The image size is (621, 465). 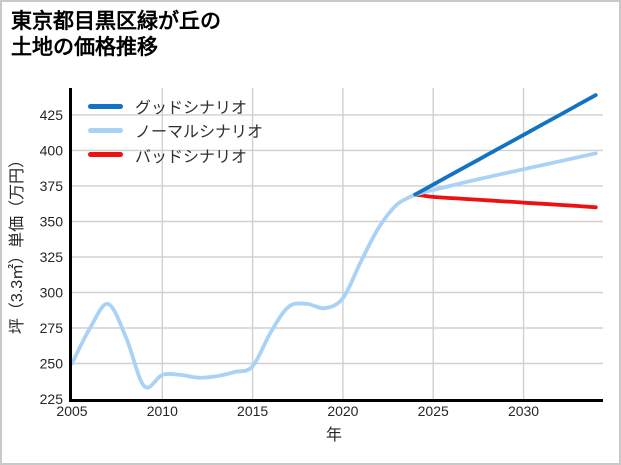 What do you see at coordinates (191, 109) in the screenshot?
I see `legend-label-good: グッドシナリオ` at bounding box center [191, 109].